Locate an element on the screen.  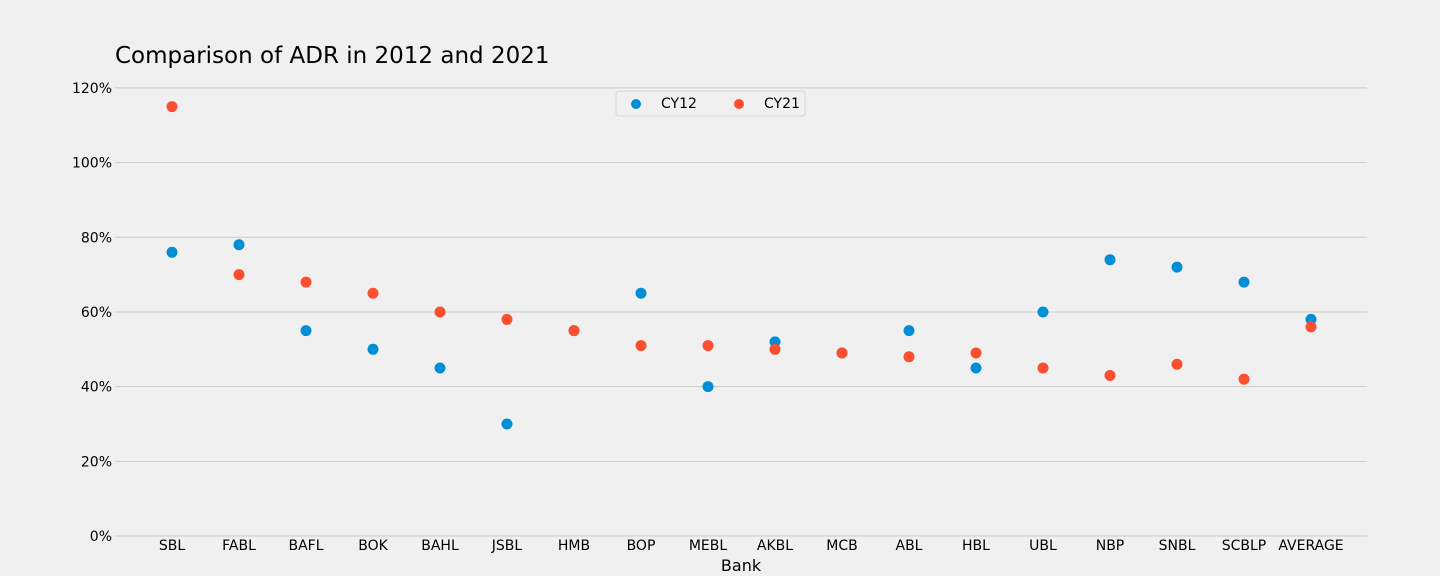
x-tick-label: BAHL is located at coordinates (440, 546).